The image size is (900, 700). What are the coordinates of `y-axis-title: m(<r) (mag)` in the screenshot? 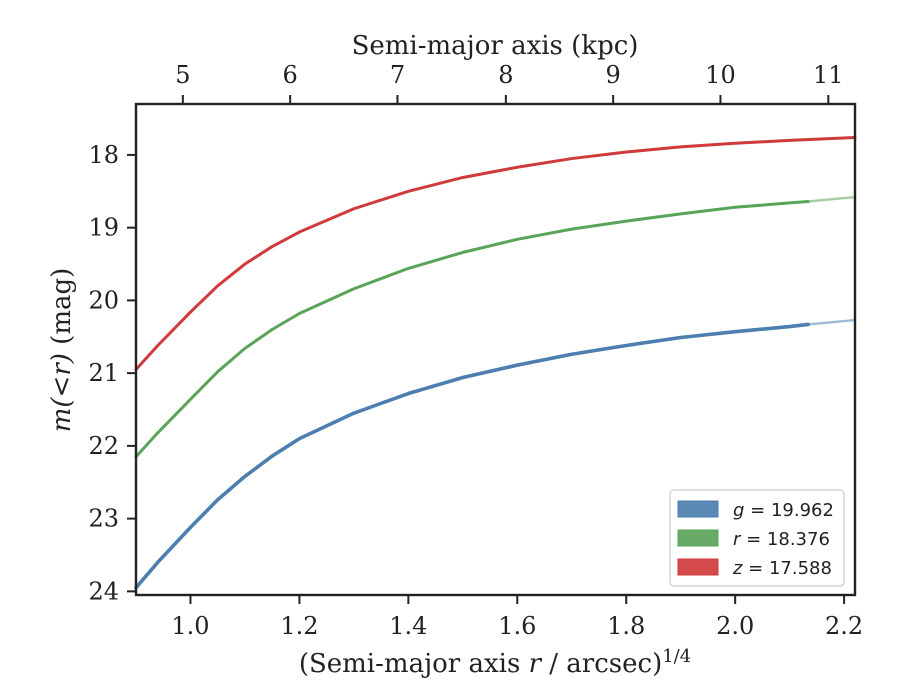 It's located at (62, 350).